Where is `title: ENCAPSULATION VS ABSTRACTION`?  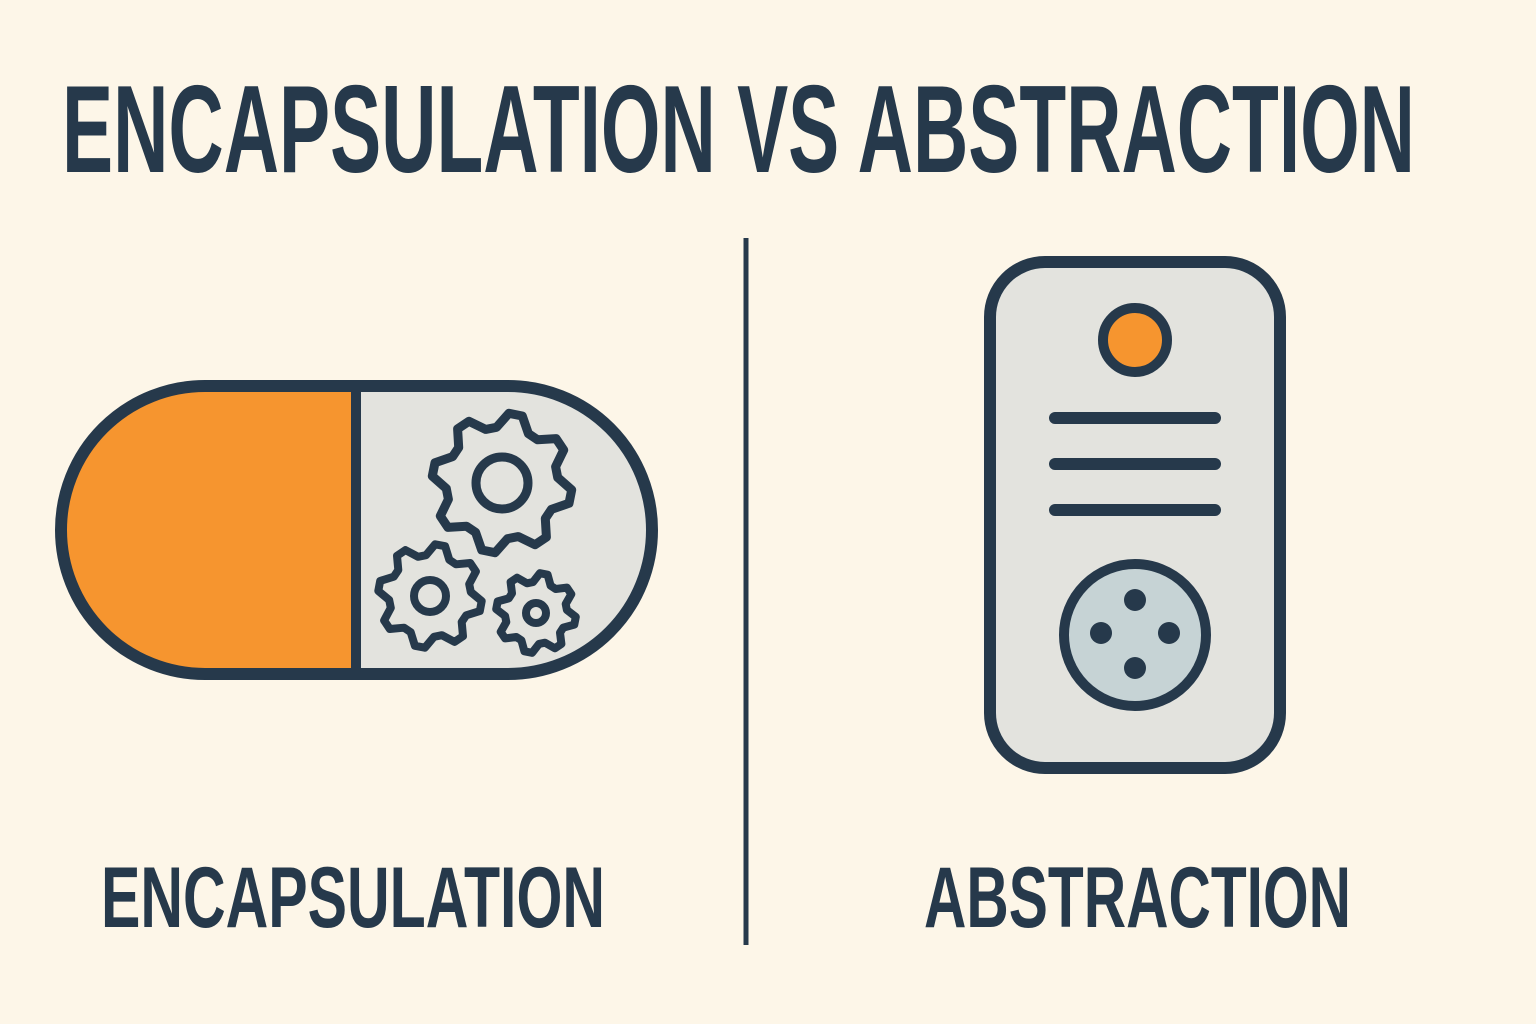 title: ENCAPSULATION VS ABSTRACTION is located at coordinates (738, 130).